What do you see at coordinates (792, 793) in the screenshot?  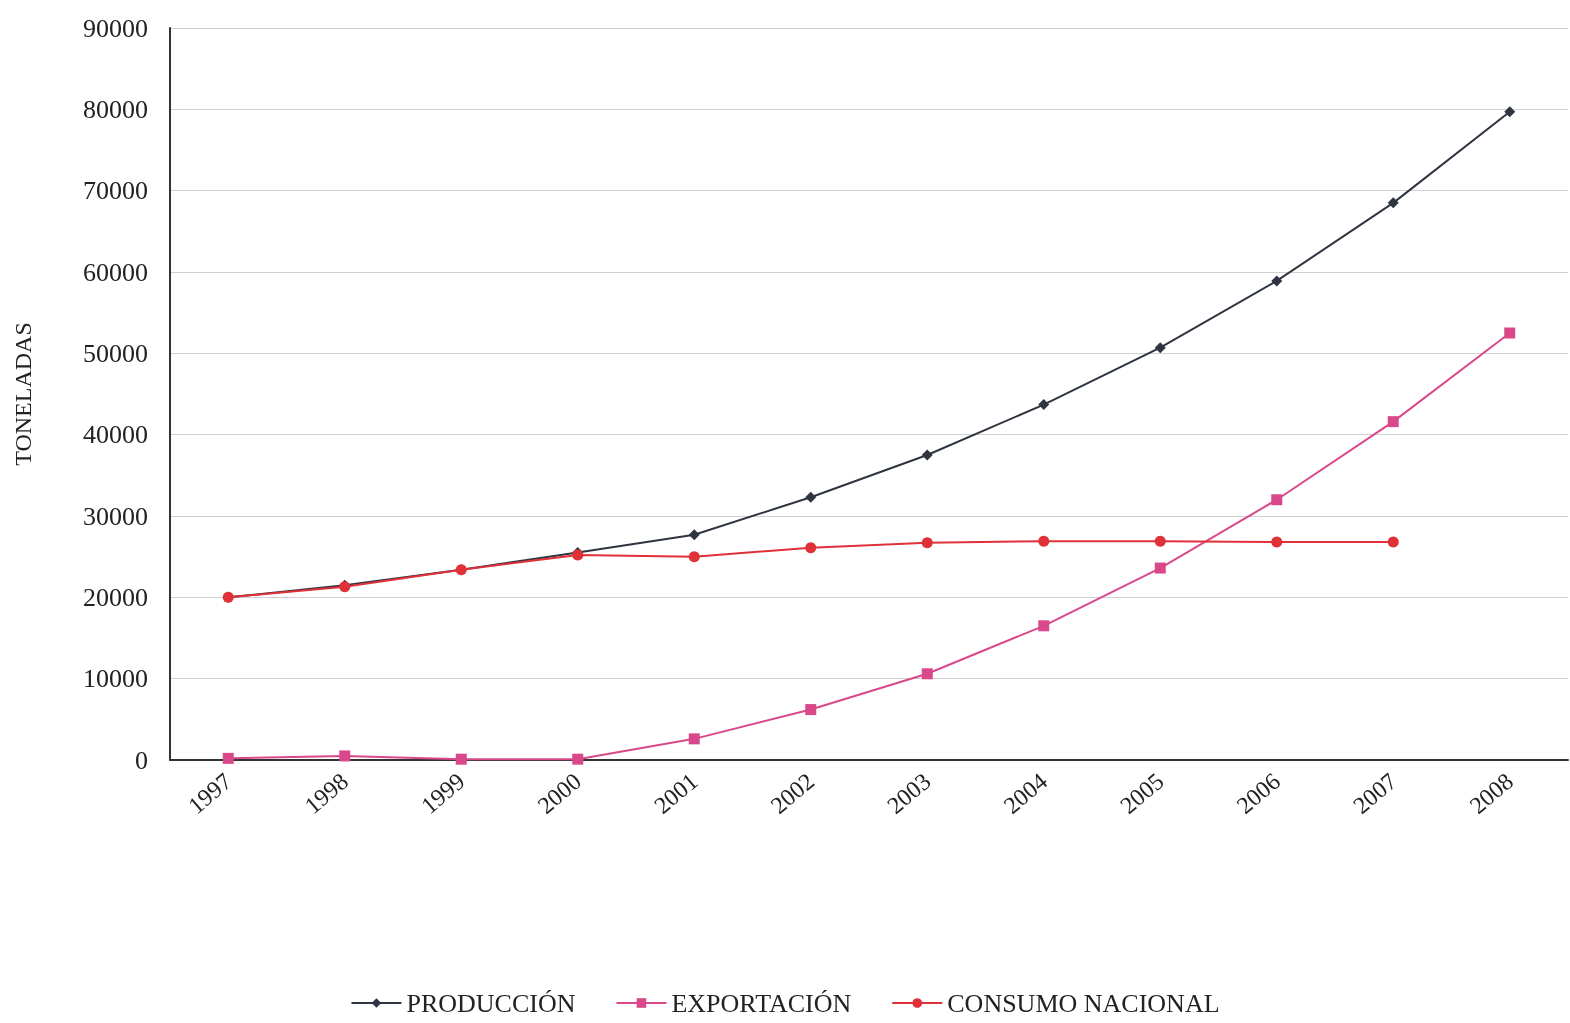 I see `x-tick-label: 2002` at bounding box center [792, 793].